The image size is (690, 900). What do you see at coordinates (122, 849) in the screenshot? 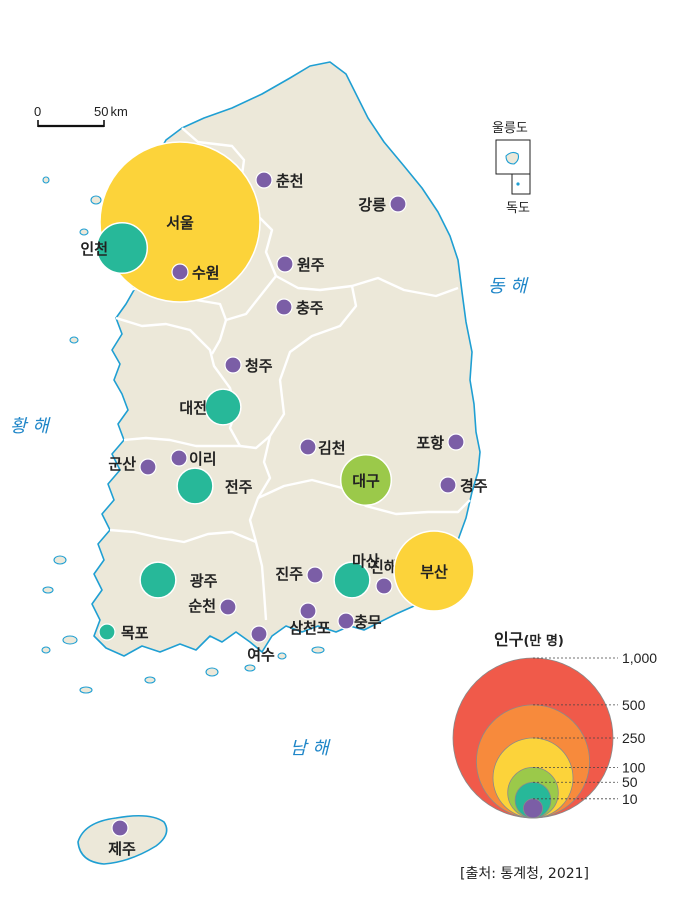
I see `city-label-26: 제주` at bounding box center [122, 849].